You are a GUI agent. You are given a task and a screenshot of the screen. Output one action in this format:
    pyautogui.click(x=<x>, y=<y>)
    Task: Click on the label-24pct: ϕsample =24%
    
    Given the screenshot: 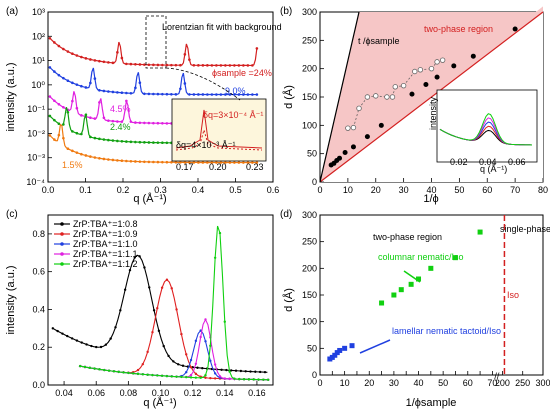 What is the action you would take?
    pyautogui.click(x=242, y=73)
    